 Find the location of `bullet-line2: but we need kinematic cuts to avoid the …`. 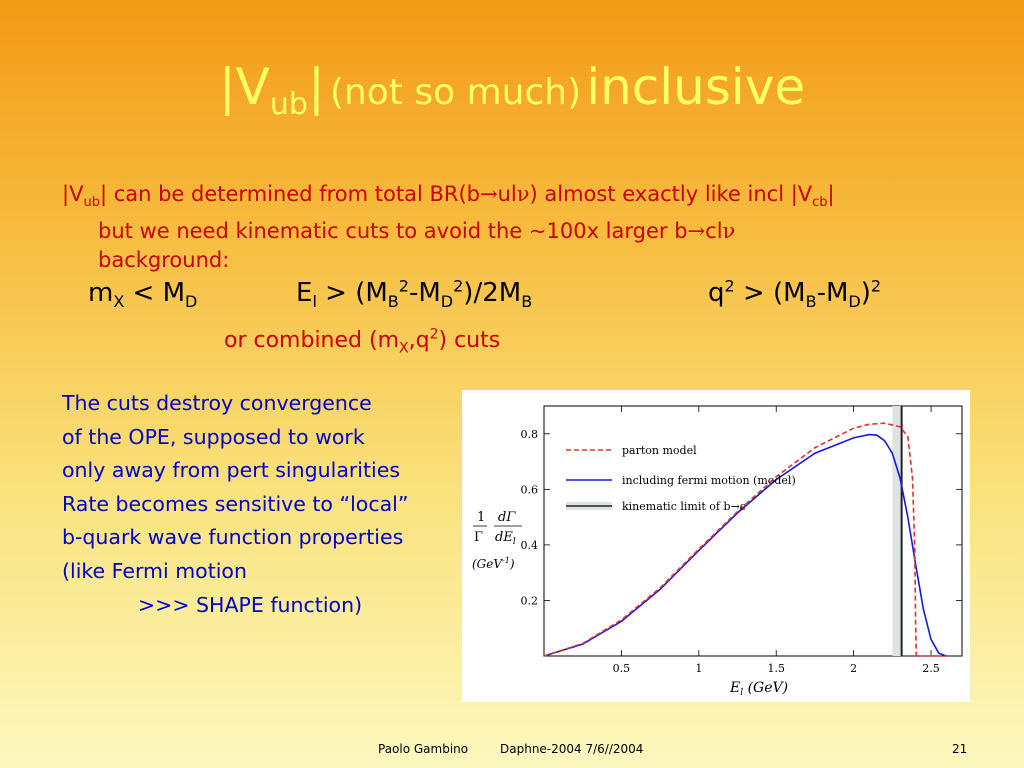

bullet-line2: but we need kinematic cuts to avoid the … is located at coordinates (512, 231).